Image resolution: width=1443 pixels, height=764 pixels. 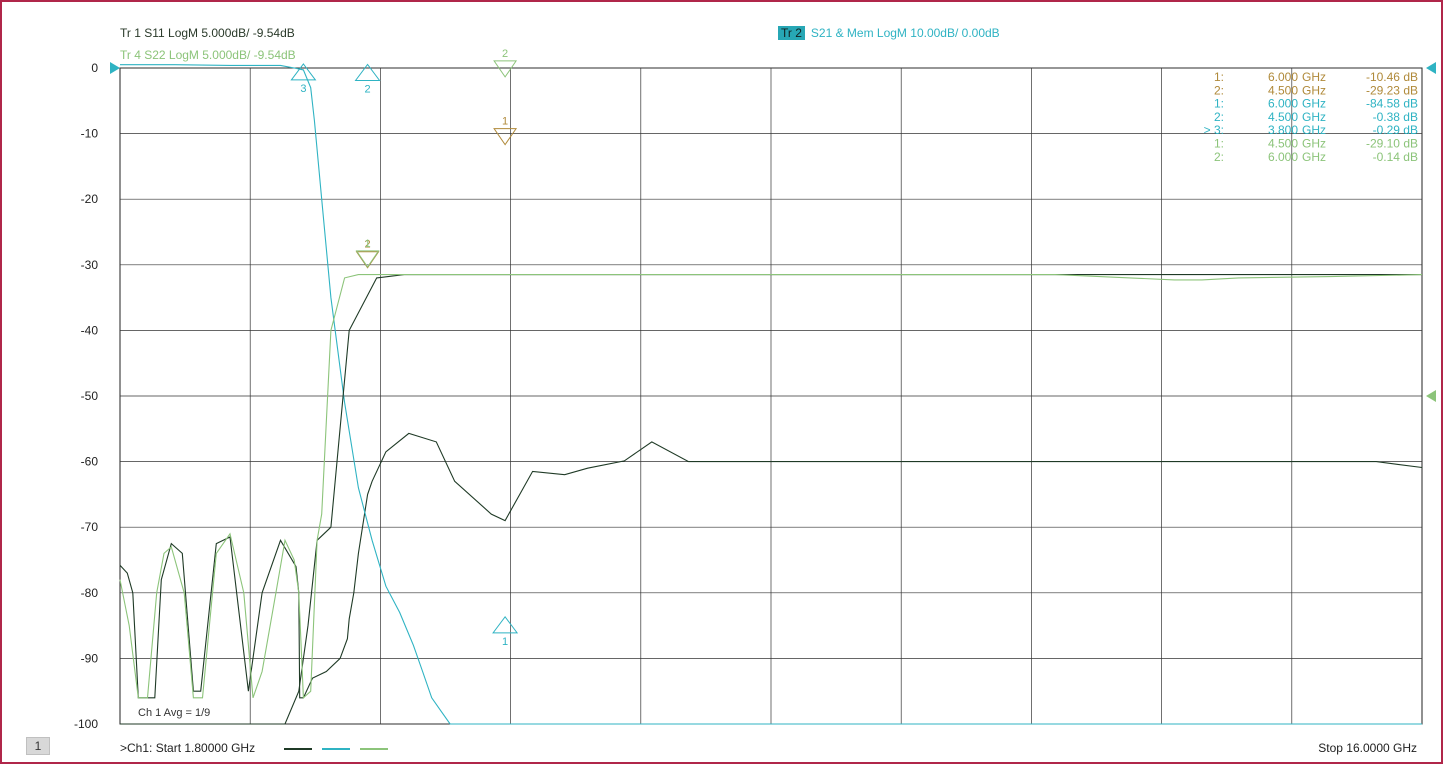 I want to click on reference-marker-left-icon, so click(x=115, y=68).